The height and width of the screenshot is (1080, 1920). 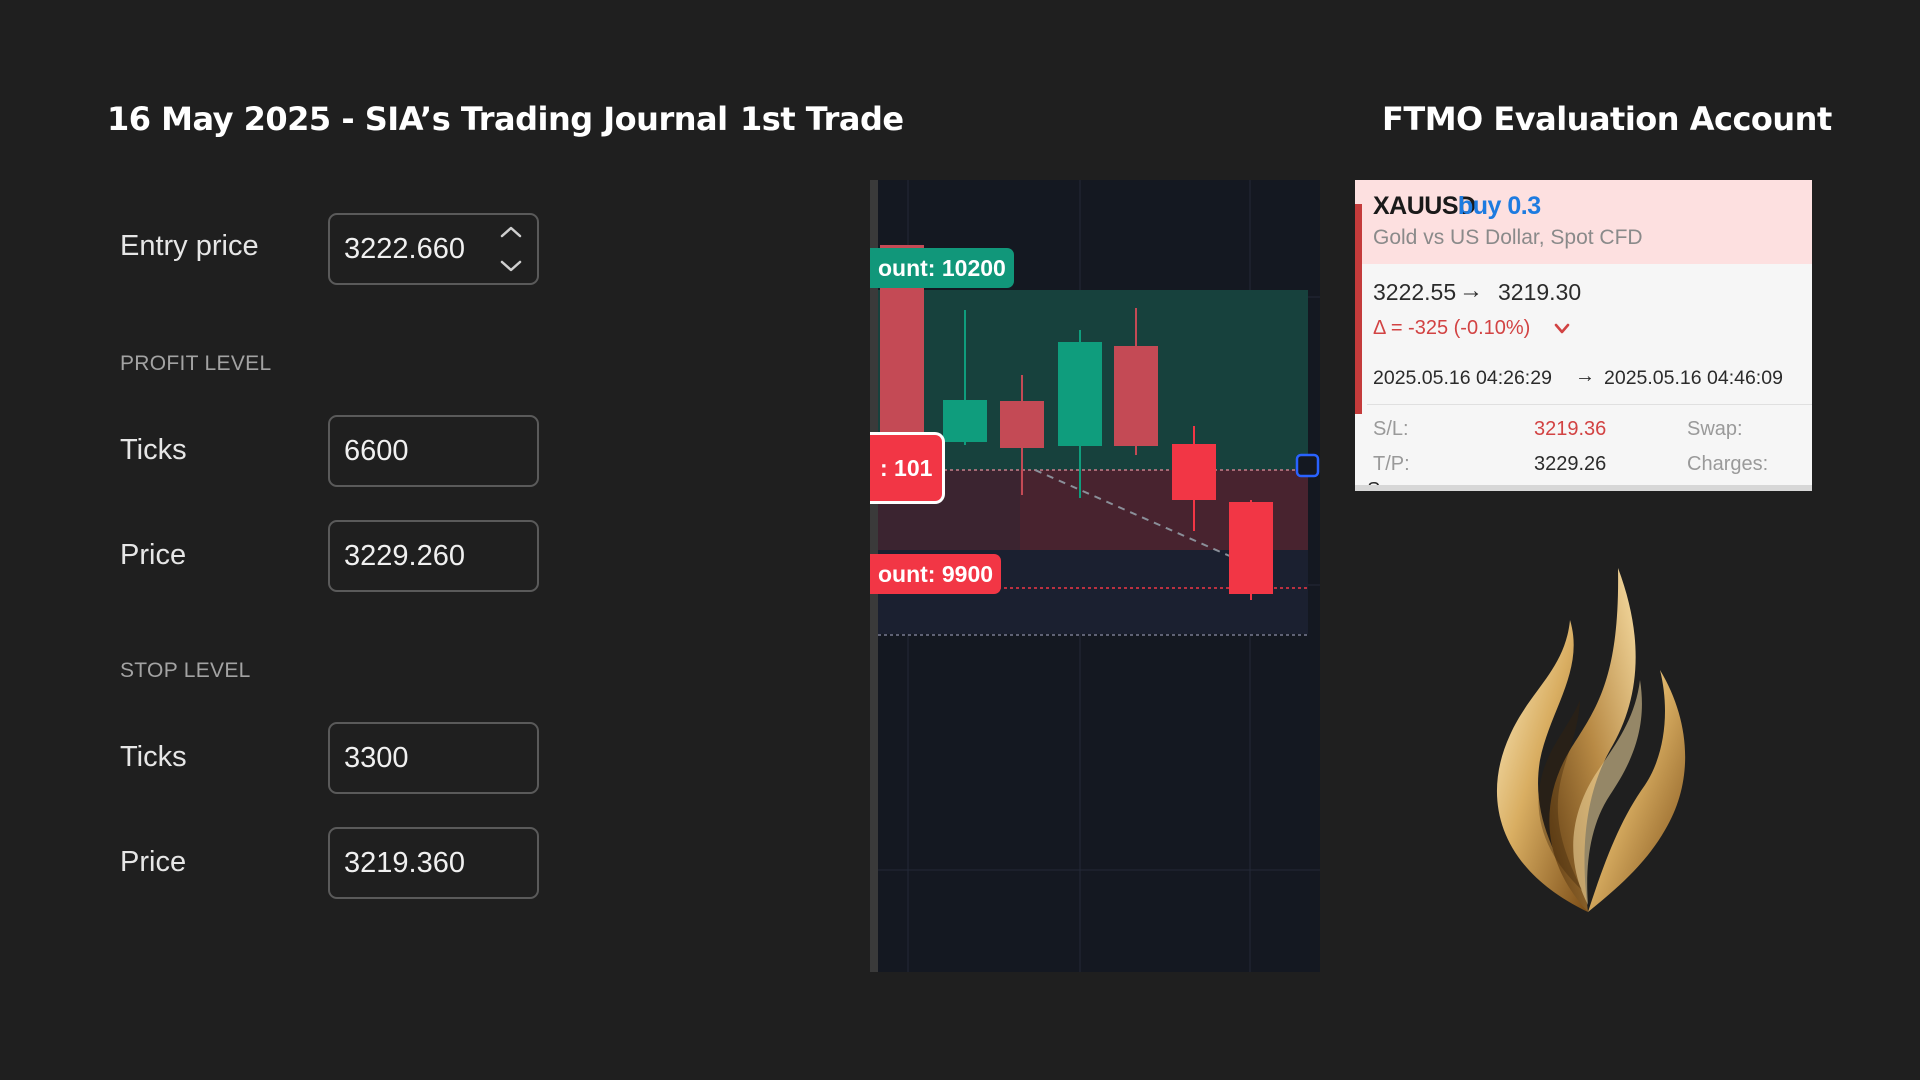 I want to click on account-title: FTMO Evaluation Account, so click(x=1607, y=119).